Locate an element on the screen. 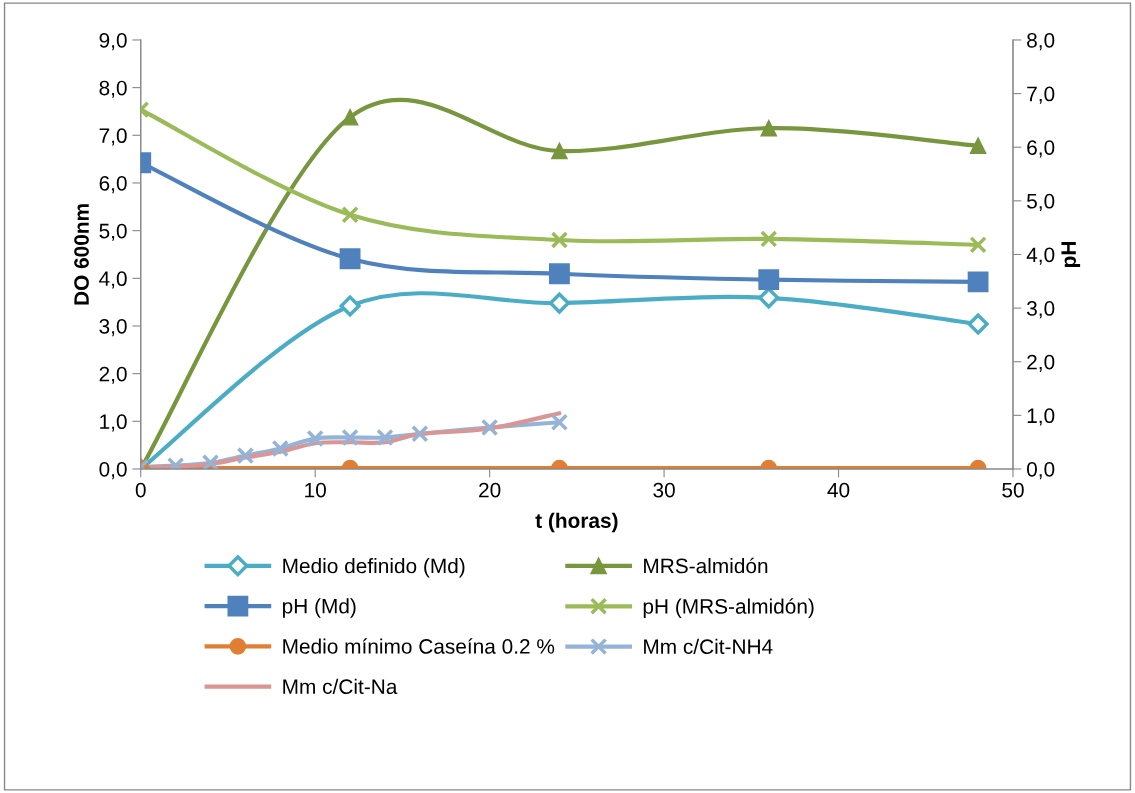  x-tick-label: 0 is located at coordinates (140, 490).